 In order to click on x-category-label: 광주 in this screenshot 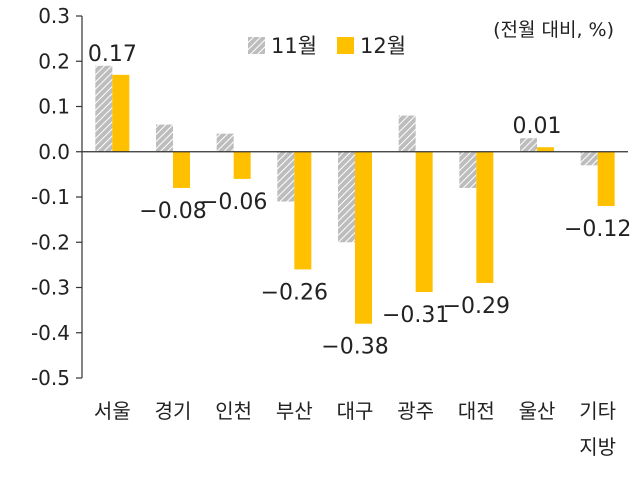, I will do `click(415, 411)`.